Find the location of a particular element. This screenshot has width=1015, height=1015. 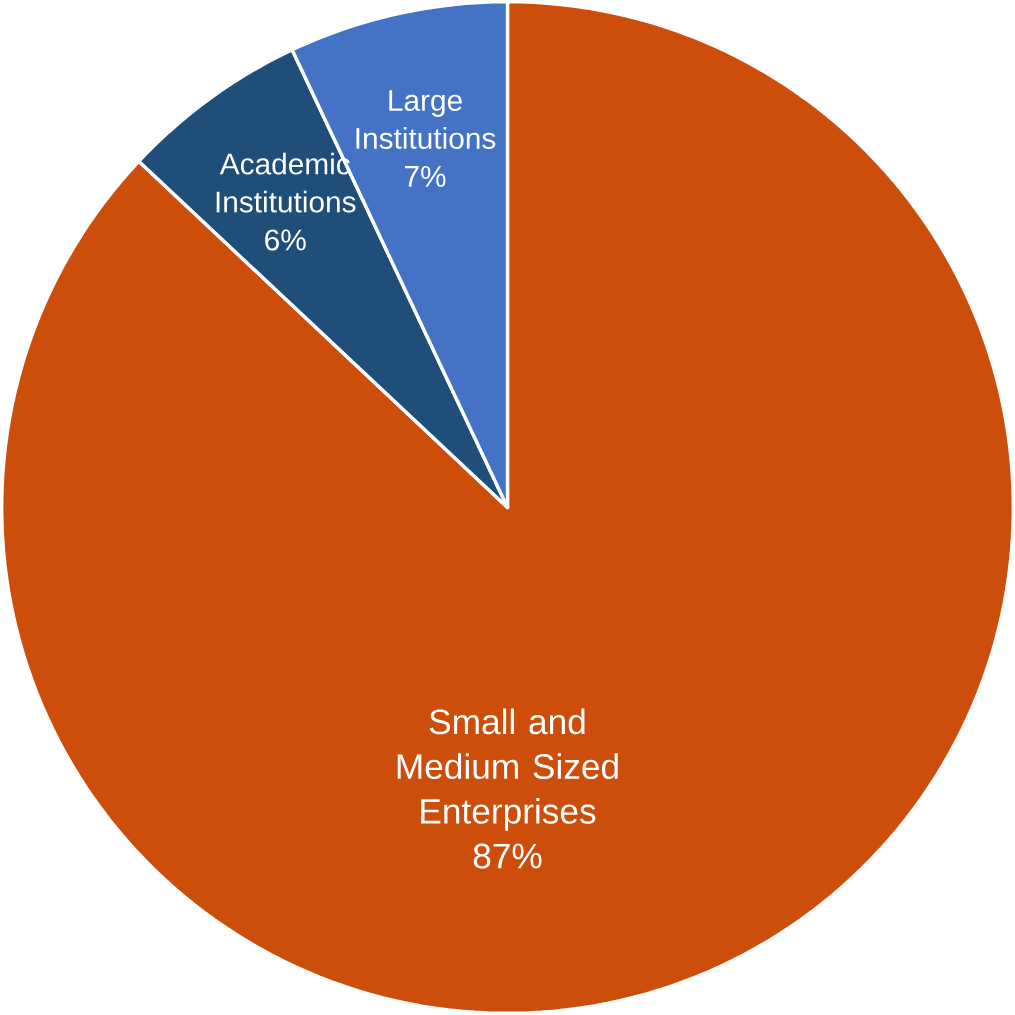

slice-label: Large Institutions is located at coordinates (426, 119).